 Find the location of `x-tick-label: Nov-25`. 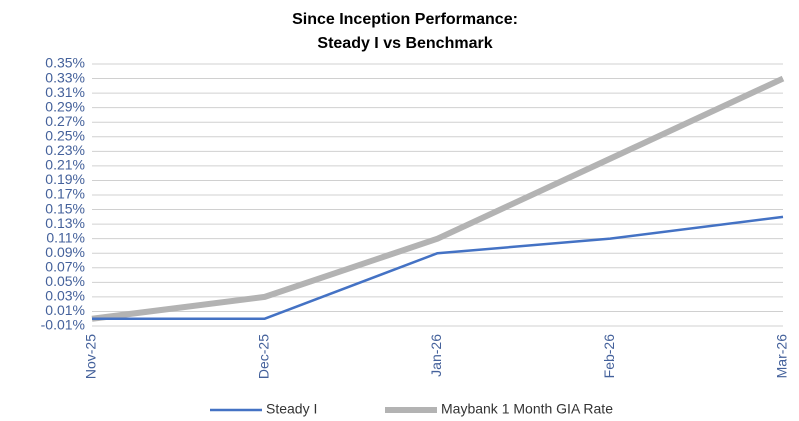

x-tick-label: Nov-25 is located at coordinates (91, 356).